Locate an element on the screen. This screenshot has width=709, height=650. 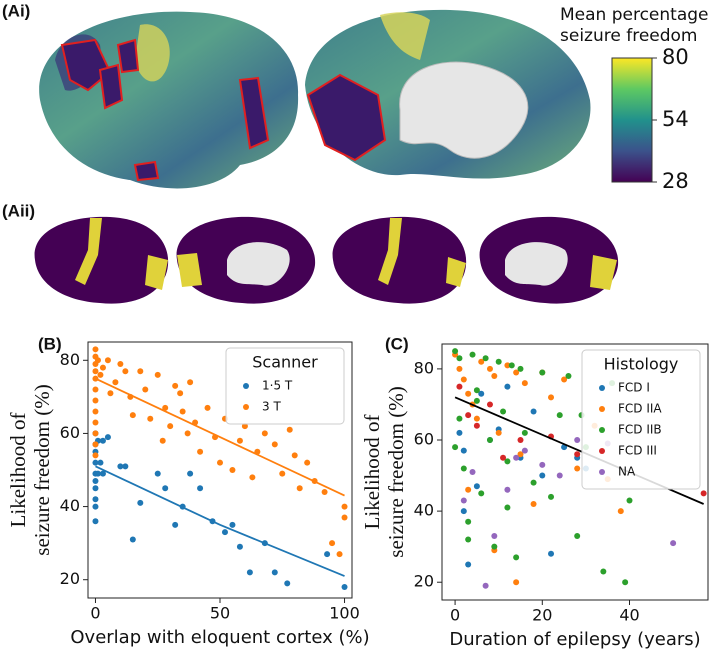
x-tick-label: 20 is located at coordinates (542, 615).